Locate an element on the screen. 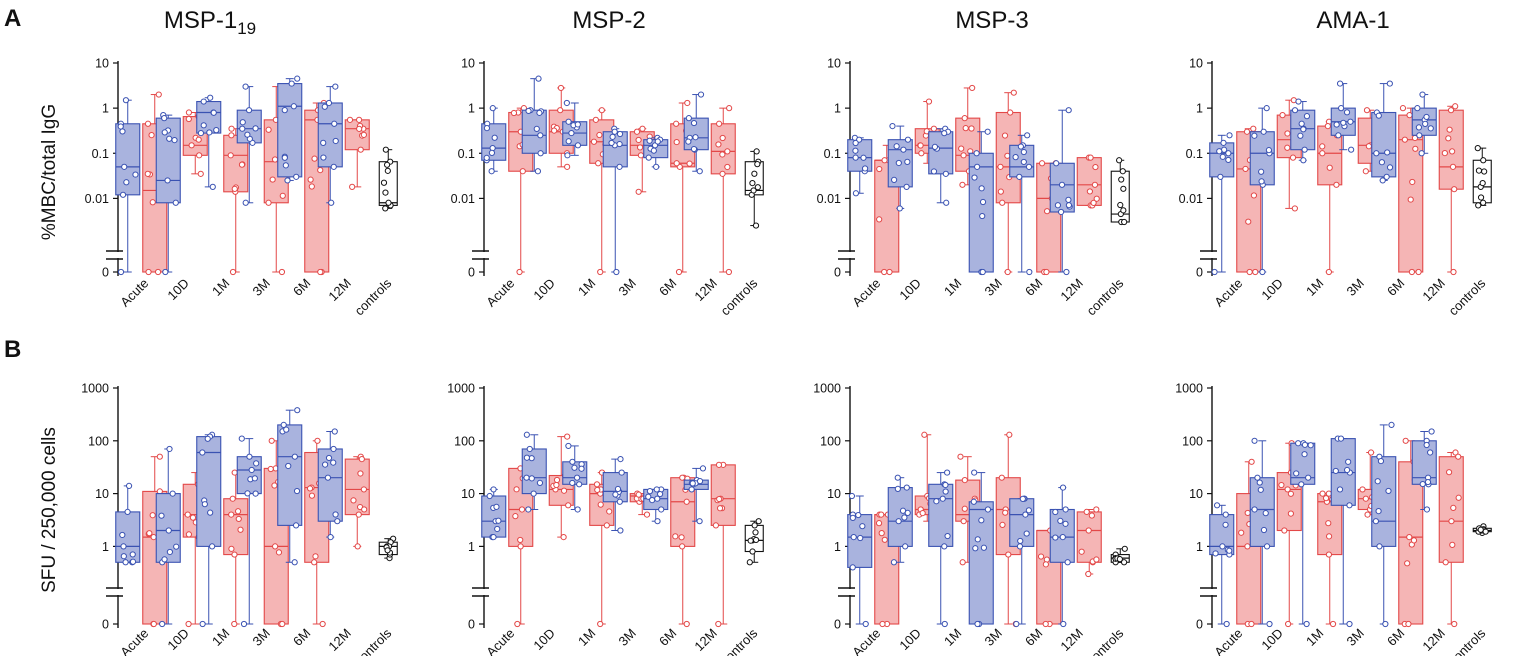  box-red-12M is located at coordinates (1089, 542).